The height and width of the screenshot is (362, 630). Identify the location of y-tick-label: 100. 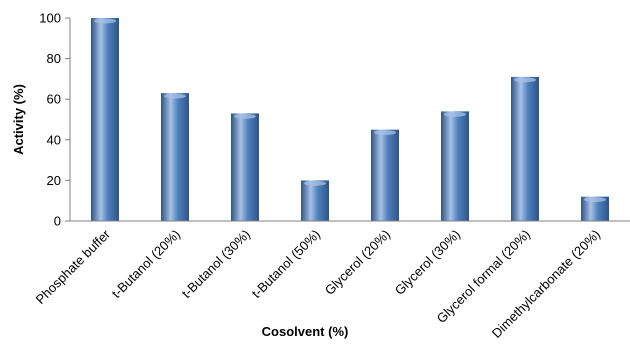
(50, 18).